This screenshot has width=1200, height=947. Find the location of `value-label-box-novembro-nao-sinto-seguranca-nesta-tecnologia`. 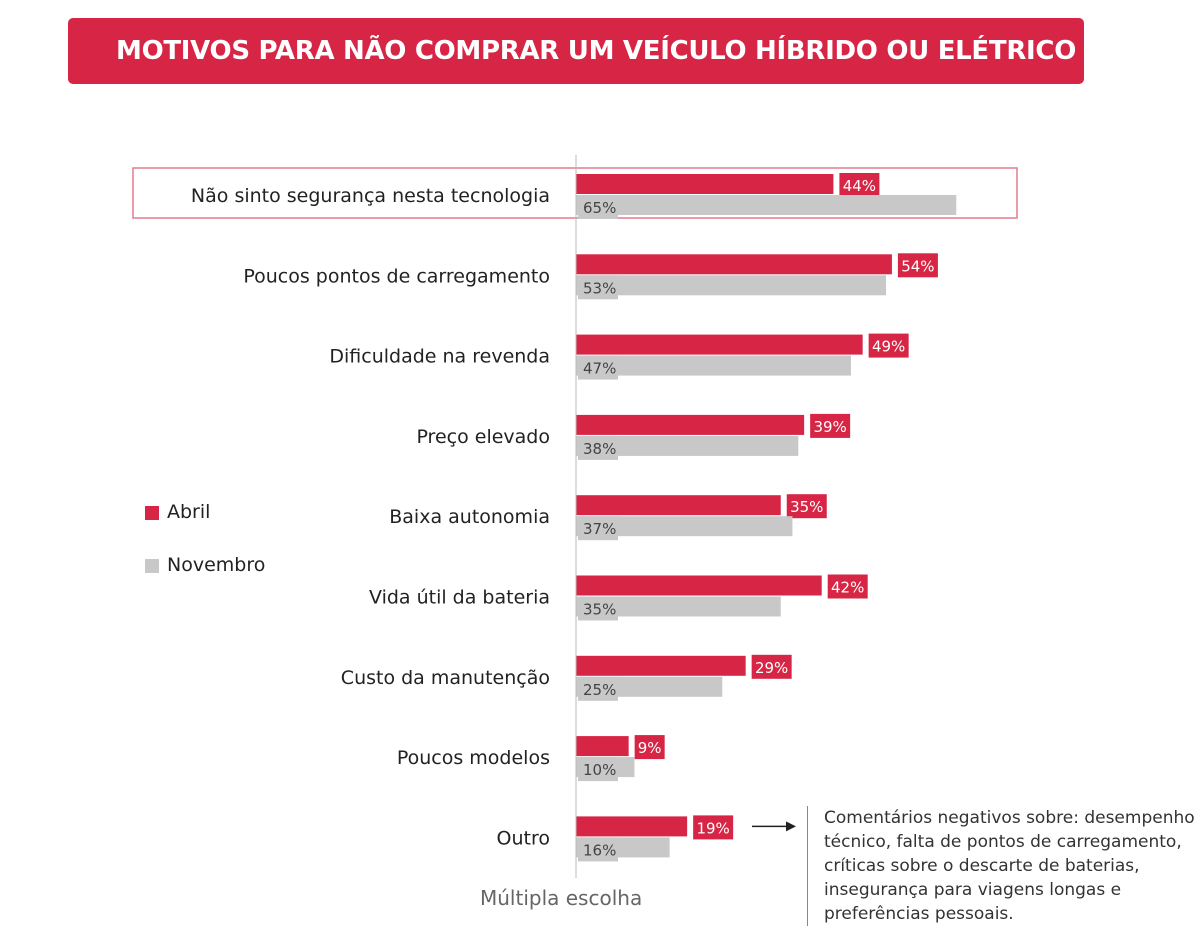

value-label-box-novembro-nao-sinto-seguranca-nesta-tecnologia is located at coordinates (598, 207).